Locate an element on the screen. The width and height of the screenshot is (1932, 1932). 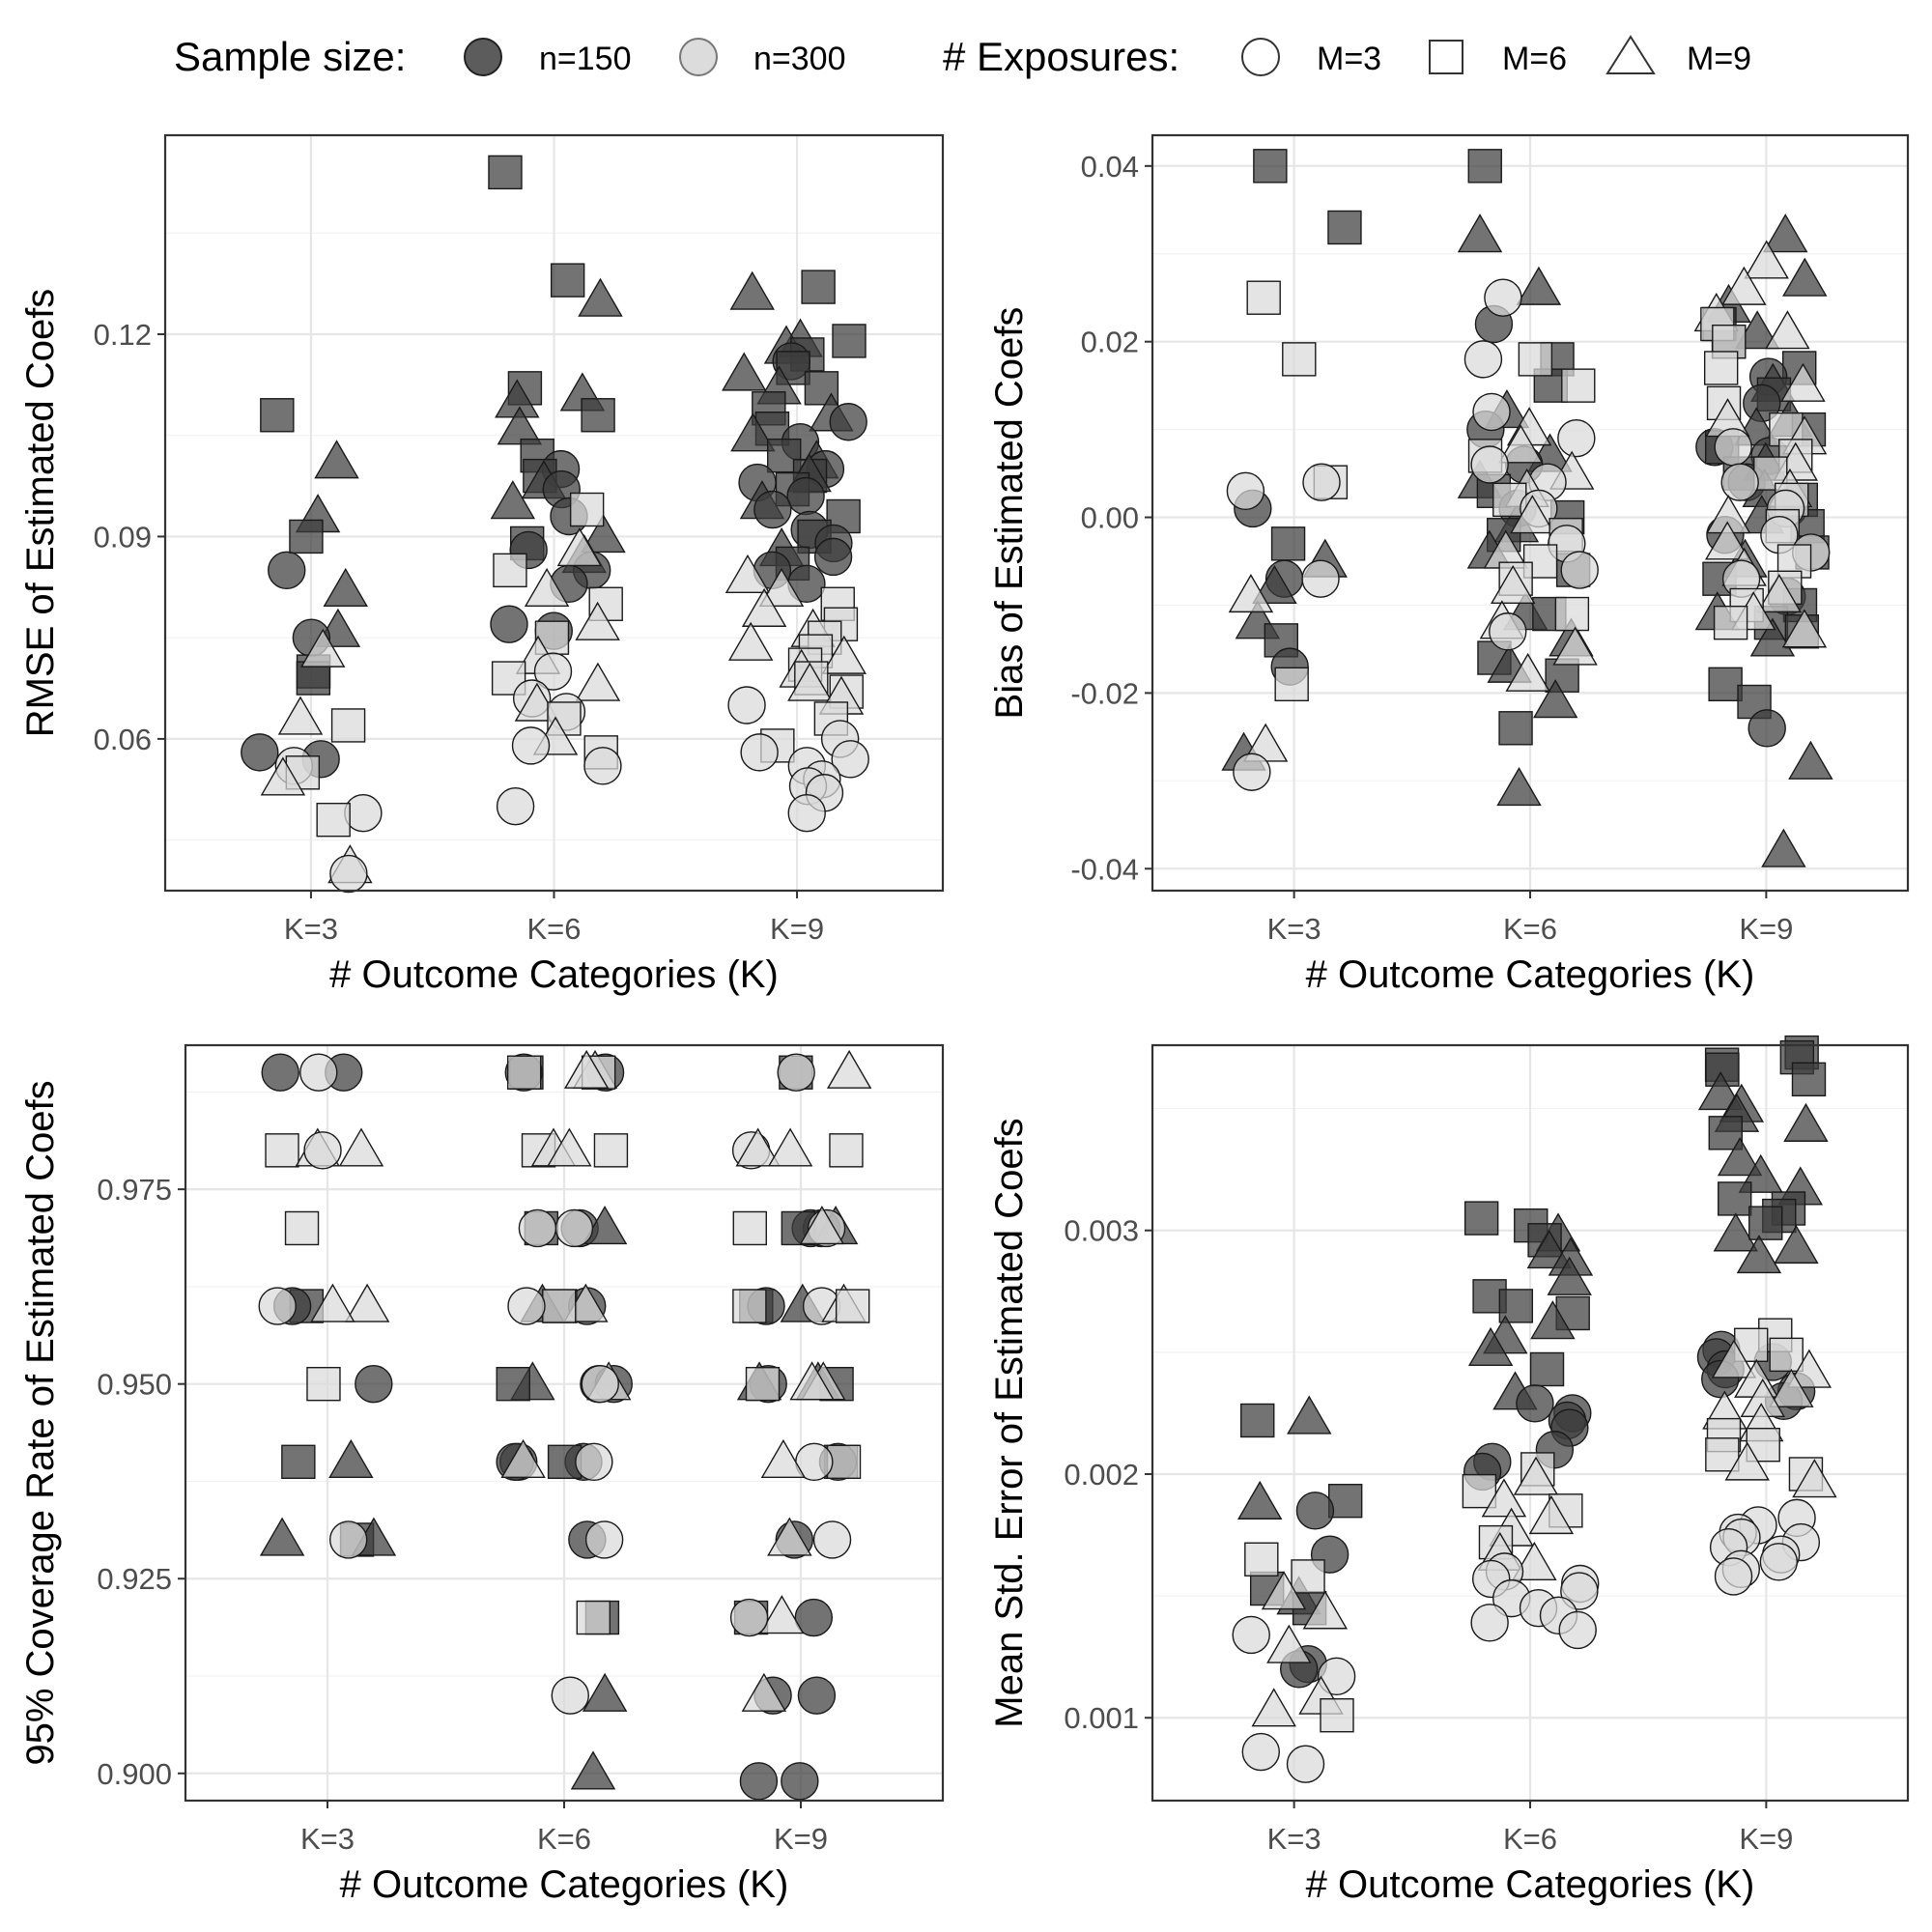
legend-m3-label: M=3 is located at coordinates (1349, 59).